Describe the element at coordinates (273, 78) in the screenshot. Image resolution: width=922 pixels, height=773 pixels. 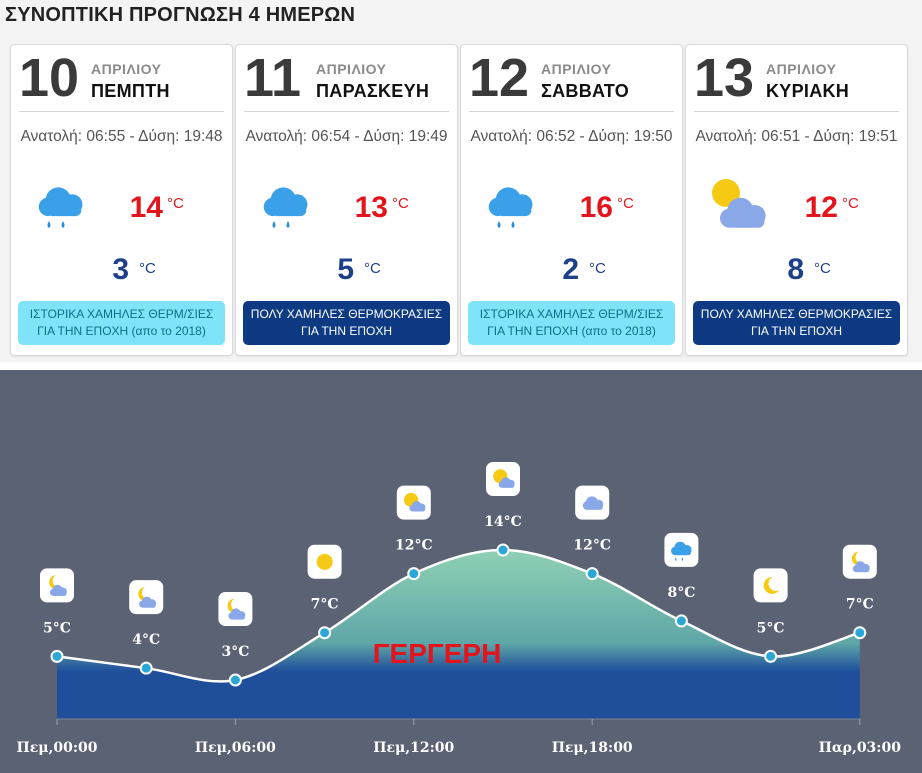
I see `day-number: 11` at that location.